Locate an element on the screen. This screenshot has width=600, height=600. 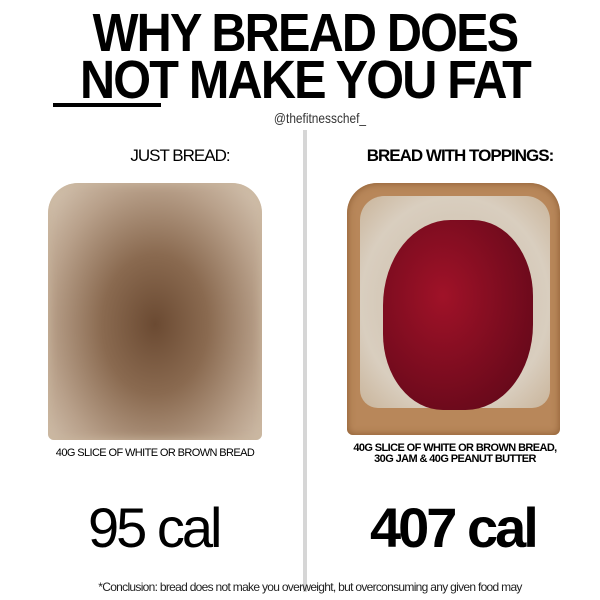
caption-line-2: 30G JAM & 40G PEANUT BUTTER is located at coordinates (455, 459).